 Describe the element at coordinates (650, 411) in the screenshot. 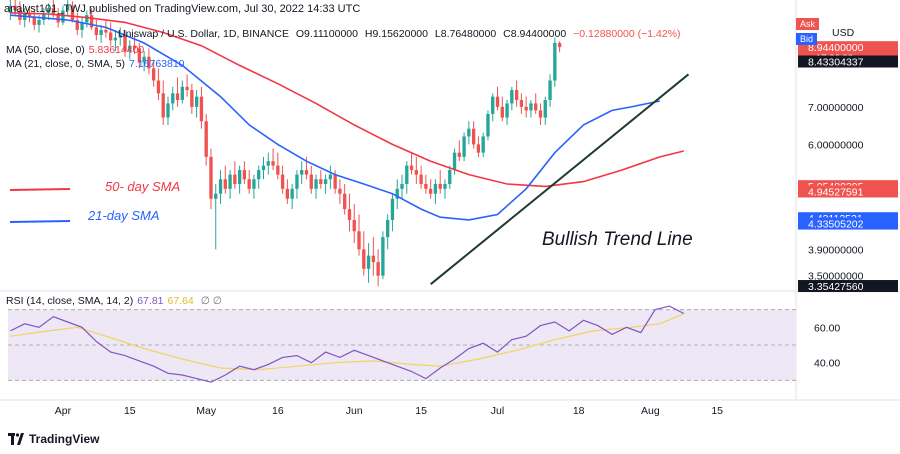

I see `time-tick-label: Aug` at that location.